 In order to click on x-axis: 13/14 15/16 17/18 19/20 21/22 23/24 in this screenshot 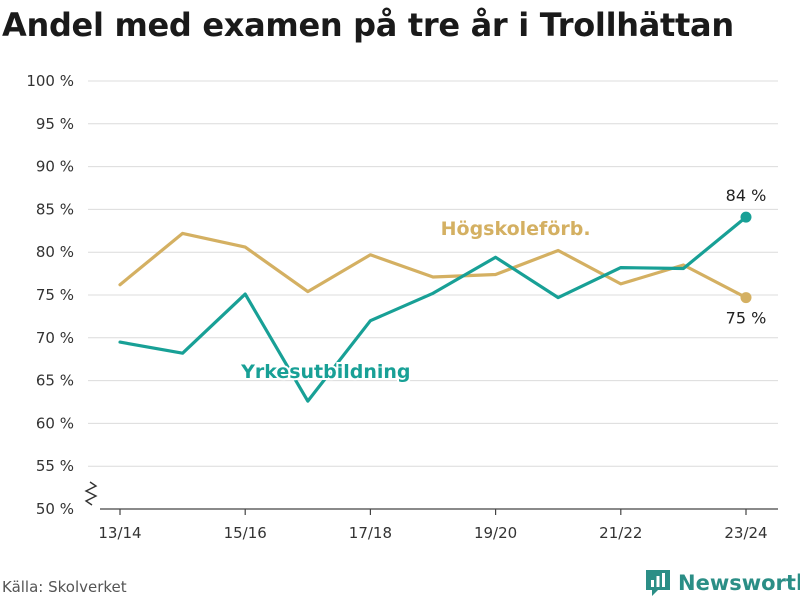, I will do `click(432, 512)`.